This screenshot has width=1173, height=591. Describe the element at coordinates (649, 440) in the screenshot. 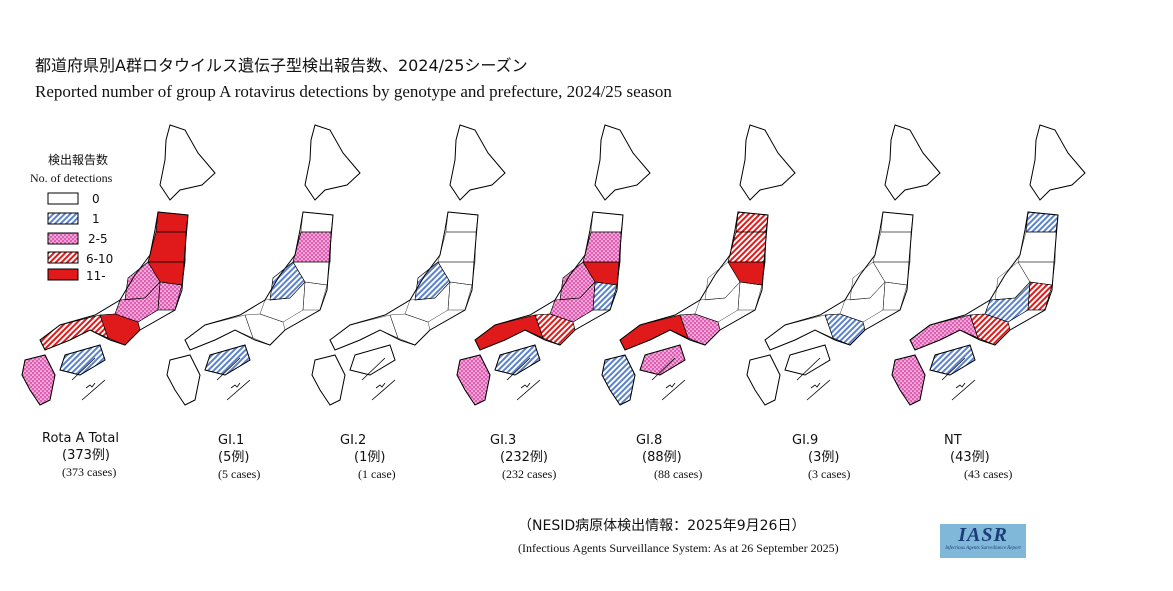

I see `map-name: GI.8` at that location.